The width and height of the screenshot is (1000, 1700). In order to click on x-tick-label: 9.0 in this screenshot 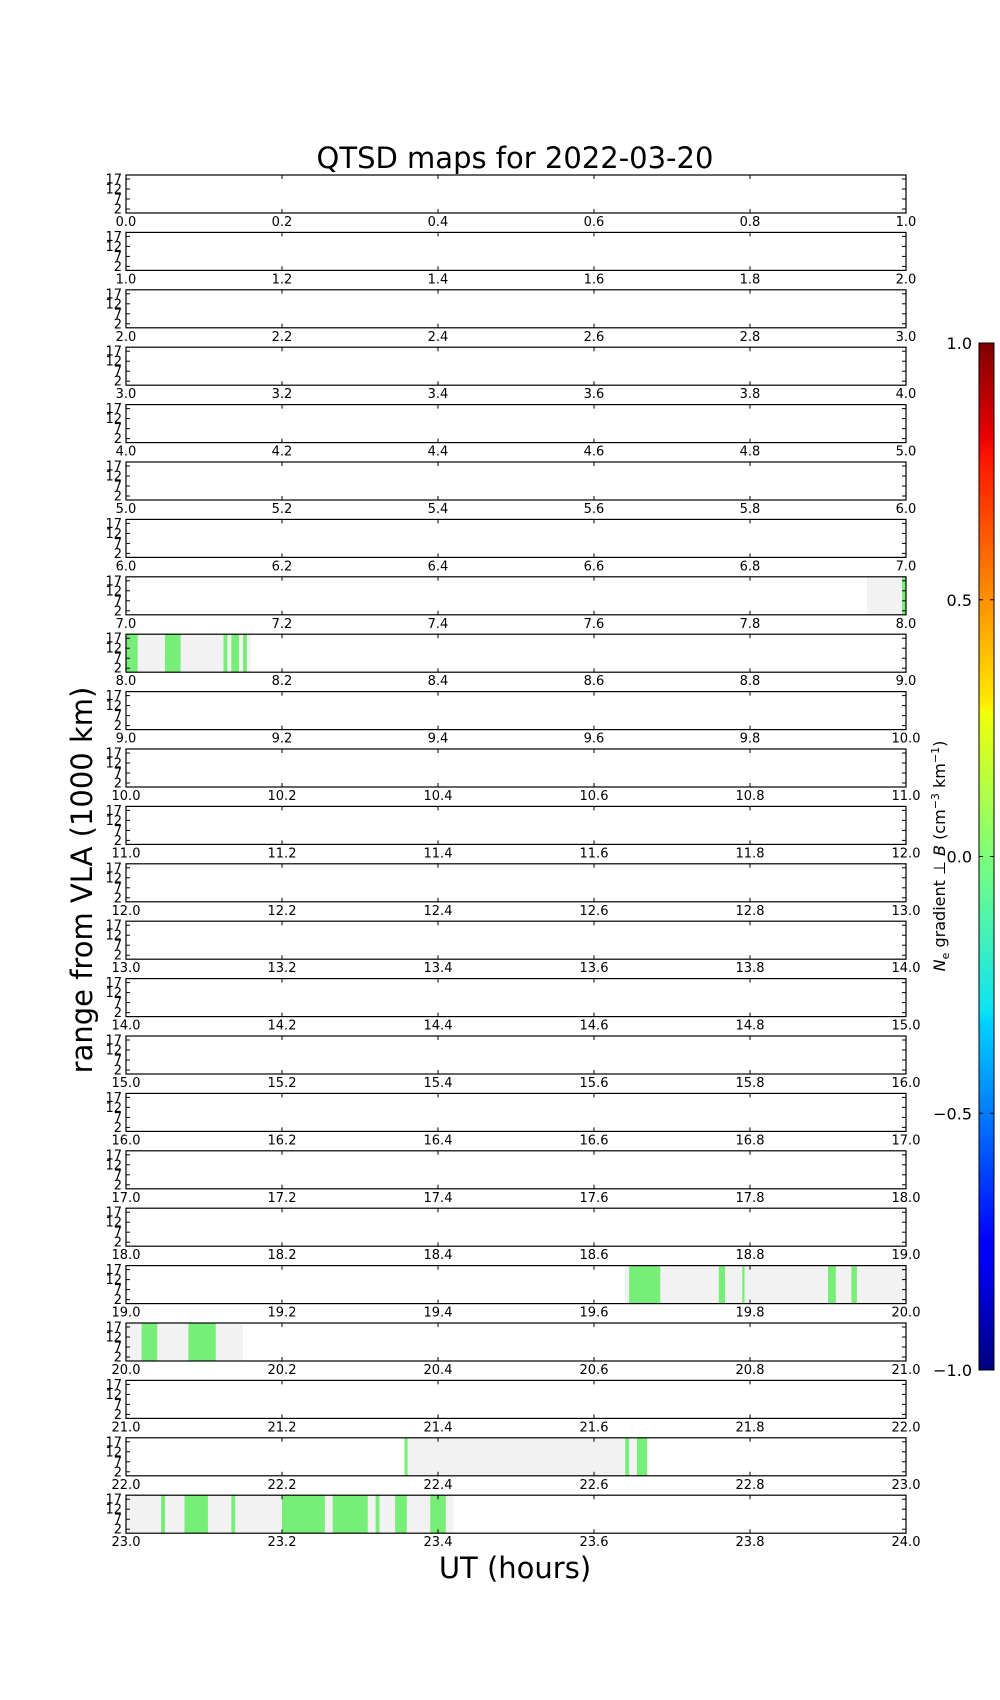, I will do `click(906, 681)`.